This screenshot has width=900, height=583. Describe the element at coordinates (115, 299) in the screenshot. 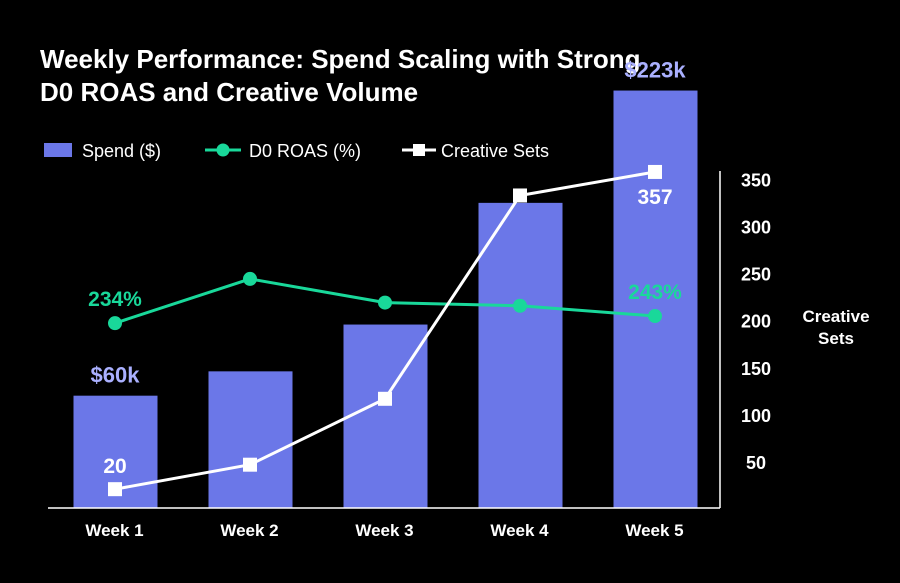

I see `roas-label-1: 234%` at that location.